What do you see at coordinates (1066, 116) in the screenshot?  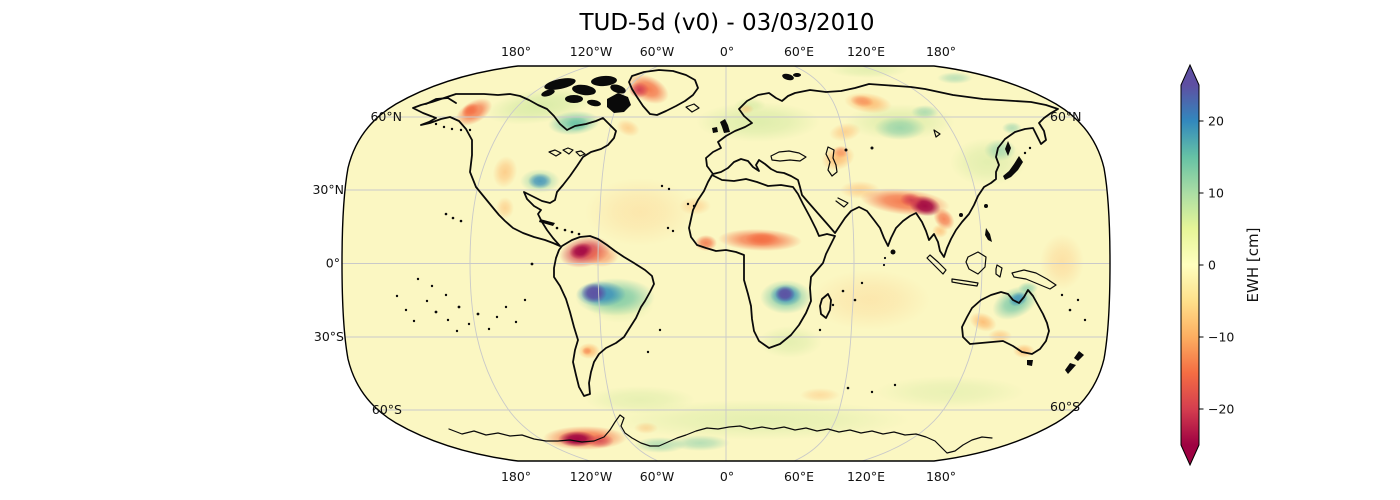 I see `lat-label-right-60n: 60°N` at bounding box center [1066, 116].